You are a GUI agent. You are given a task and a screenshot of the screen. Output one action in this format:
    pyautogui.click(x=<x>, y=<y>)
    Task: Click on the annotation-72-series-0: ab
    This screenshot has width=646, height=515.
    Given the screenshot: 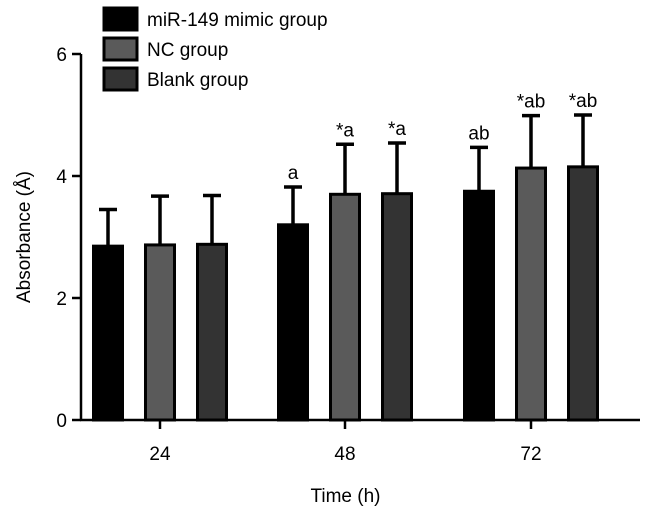 What is the action you would take?
    pyautogui.click(x=478, y=133)
    